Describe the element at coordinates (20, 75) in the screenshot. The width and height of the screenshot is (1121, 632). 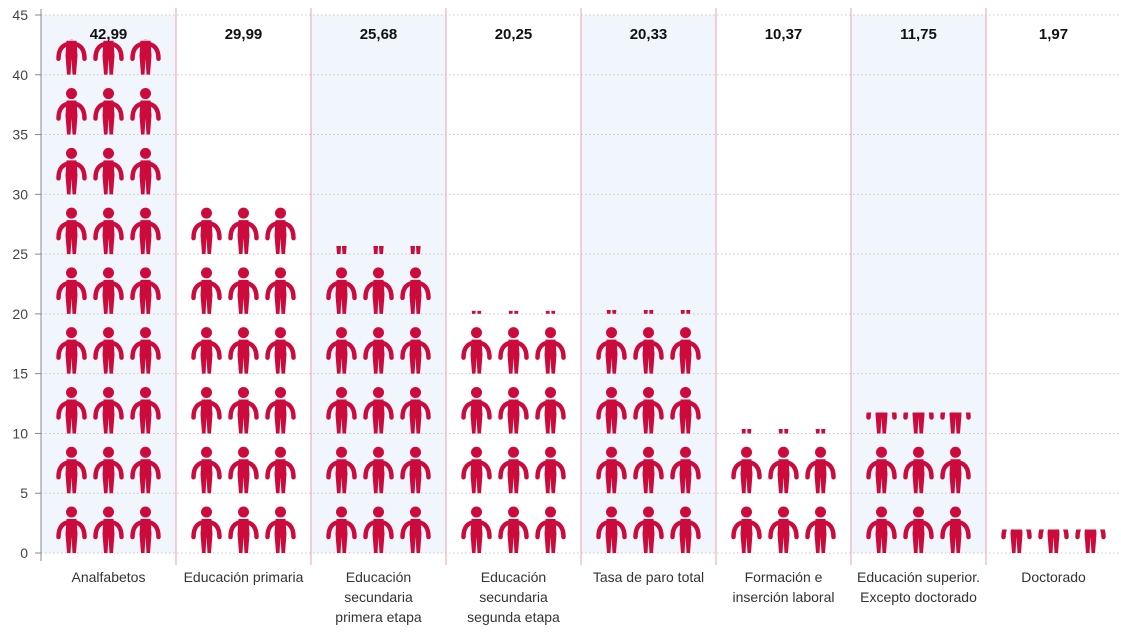
I see `y-tick-label: 40` at that location.